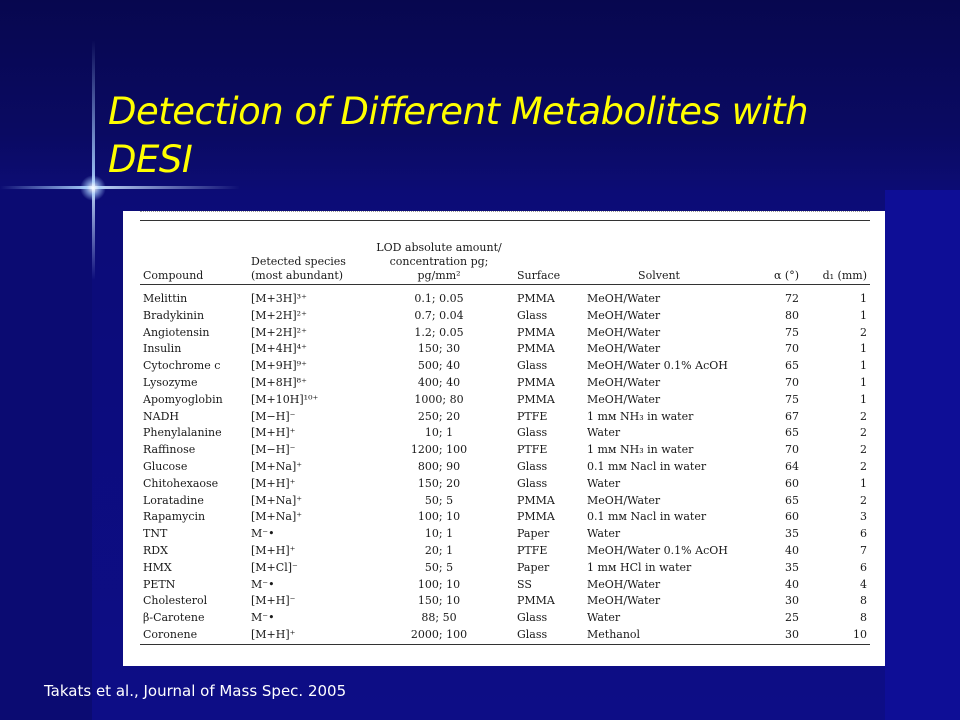 The height and width of the screenshot is (720, 960). I want to click on cell-compound: RDX, so click(155, 550).